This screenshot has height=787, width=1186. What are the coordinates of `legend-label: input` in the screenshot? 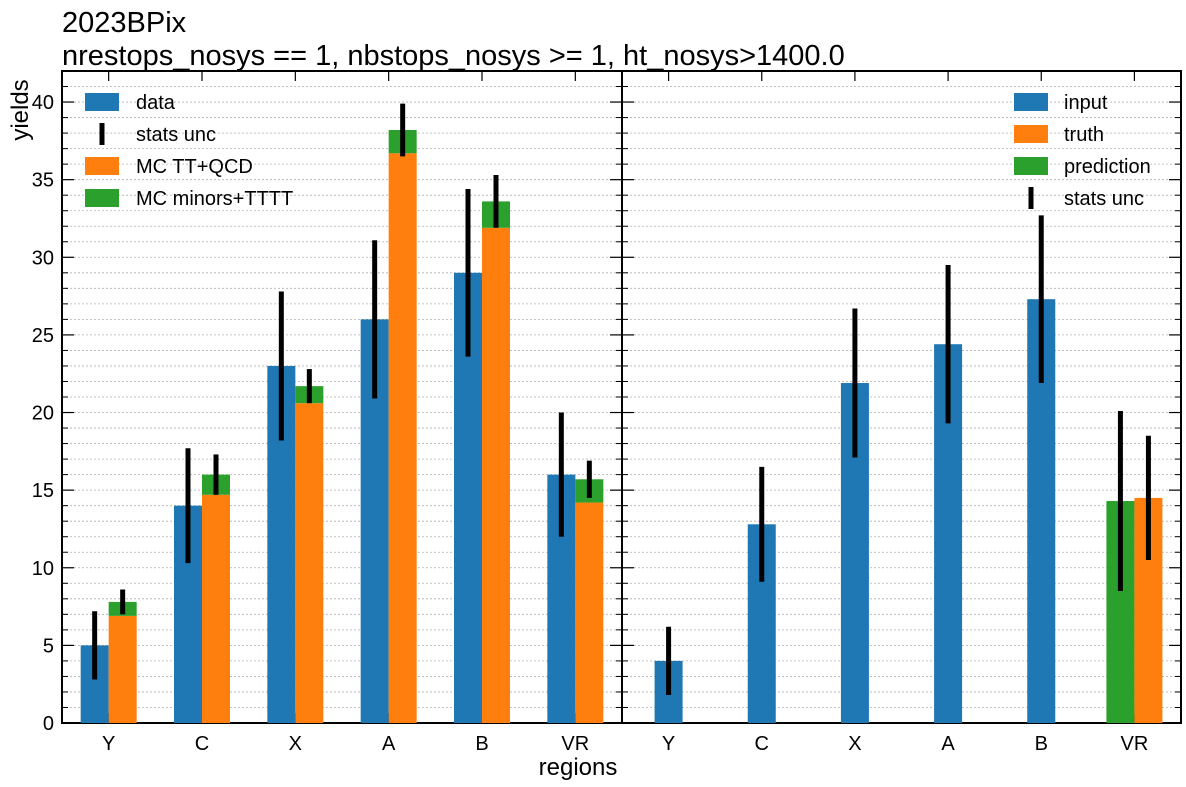 It's located at (1086, 103).